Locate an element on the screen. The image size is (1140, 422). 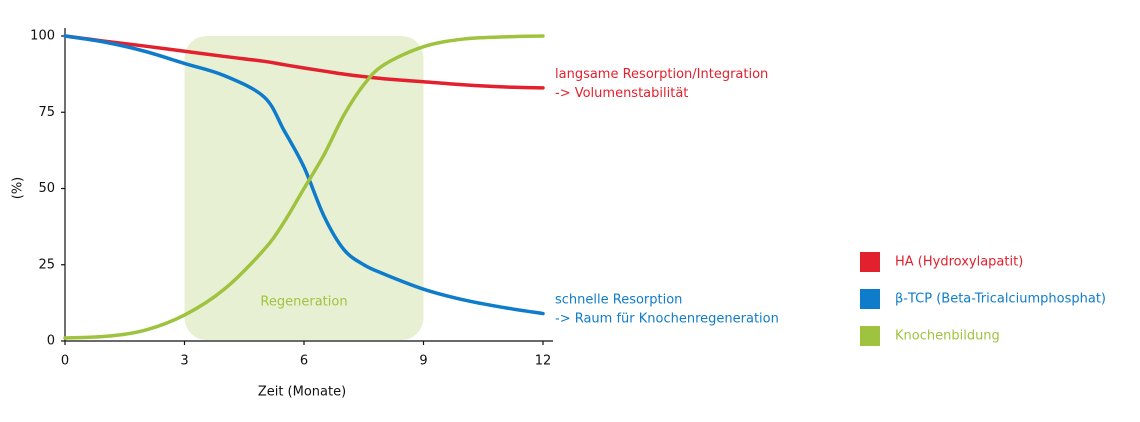
annotation: schnelle Resorption is located at coordinates (618, 300).